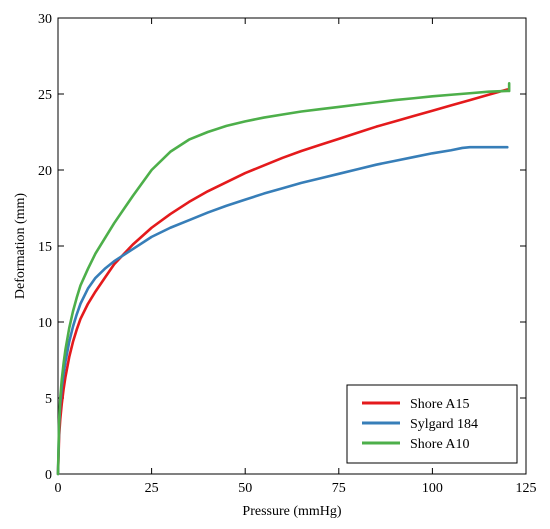 Image resolution: width=550 pixels, height=529 pixels. What do you see at coordinates (432, 488) in the screenshot?
I see `x-tick-label: 100` at bounding box center [432, 488].